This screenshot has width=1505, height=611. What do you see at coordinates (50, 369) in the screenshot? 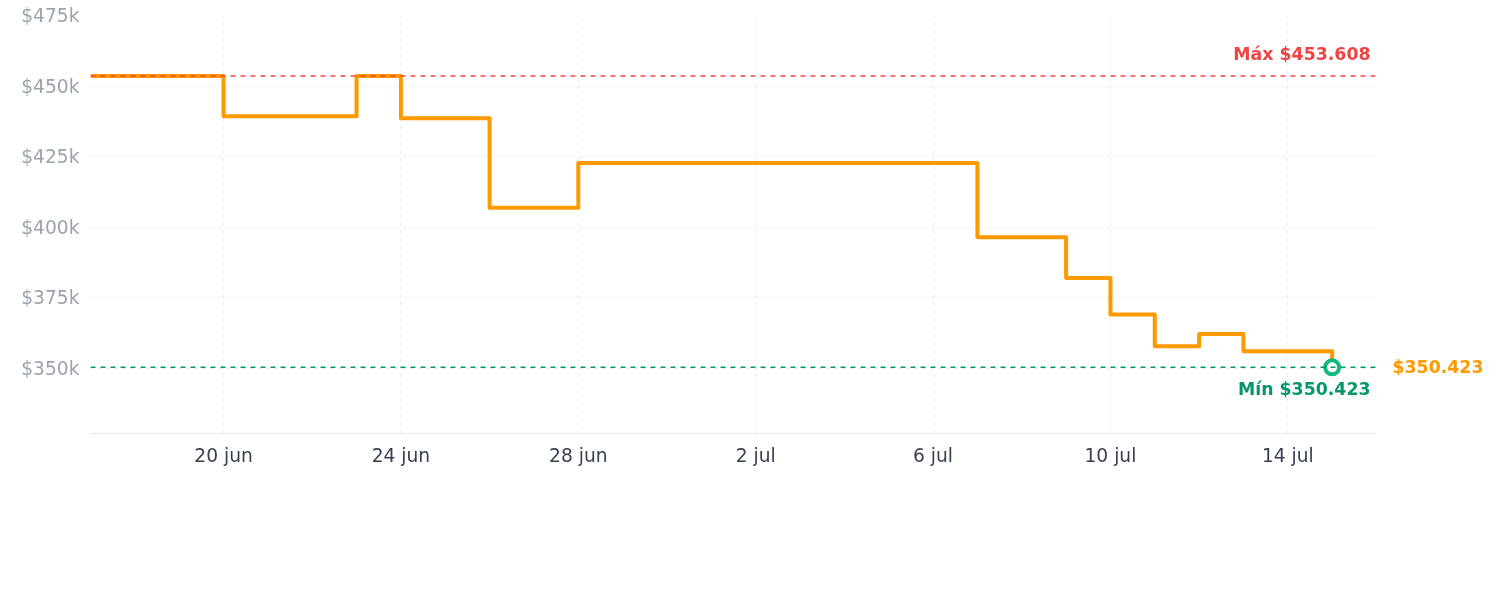
I see `y-tick-label: $350k` at bounding box center [50, 369].